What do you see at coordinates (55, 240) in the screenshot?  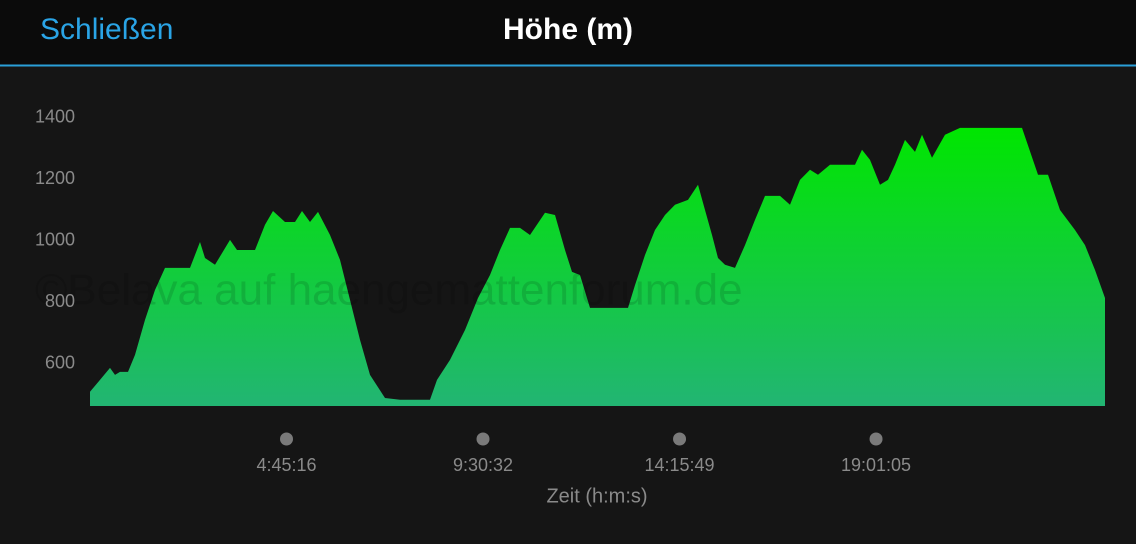 I see `y-tick-label: 1000` at bounding box center [55, 240].